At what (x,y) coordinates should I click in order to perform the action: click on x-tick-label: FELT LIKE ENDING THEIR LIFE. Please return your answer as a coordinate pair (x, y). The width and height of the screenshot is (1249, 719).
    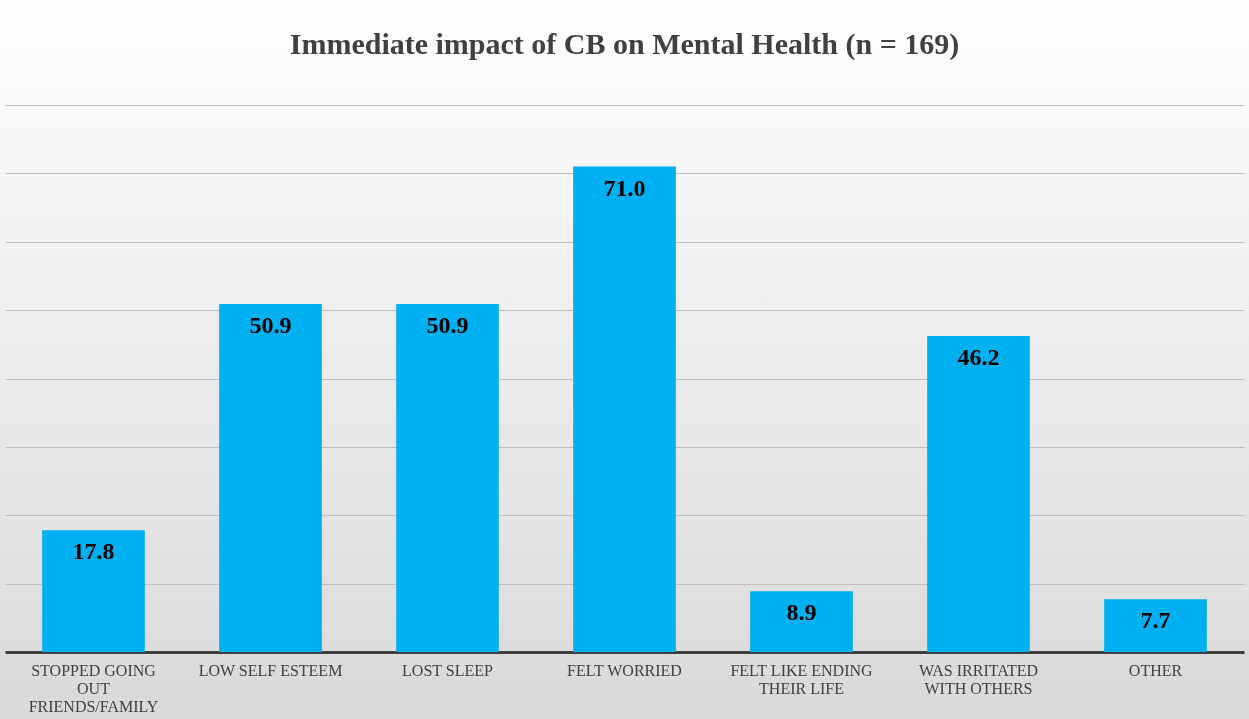
    Looking at the image, I should click on (802, 679).